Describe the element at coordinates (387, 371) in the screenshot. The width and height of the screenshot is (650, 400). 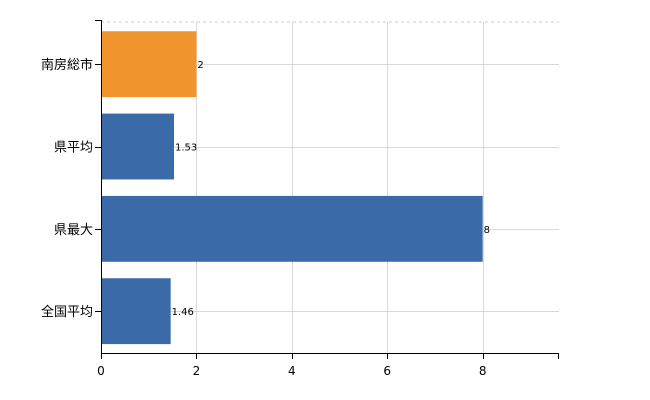
I see `x-tick-label: 6` at that location.